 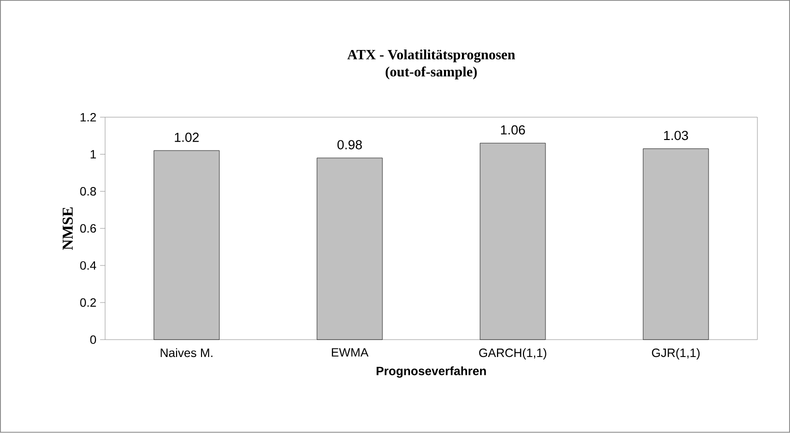 What do you see at coordinates (350, 352) in the screenshot?
I see `x-tick-label: EWMA` at bounding box center [350, 352].